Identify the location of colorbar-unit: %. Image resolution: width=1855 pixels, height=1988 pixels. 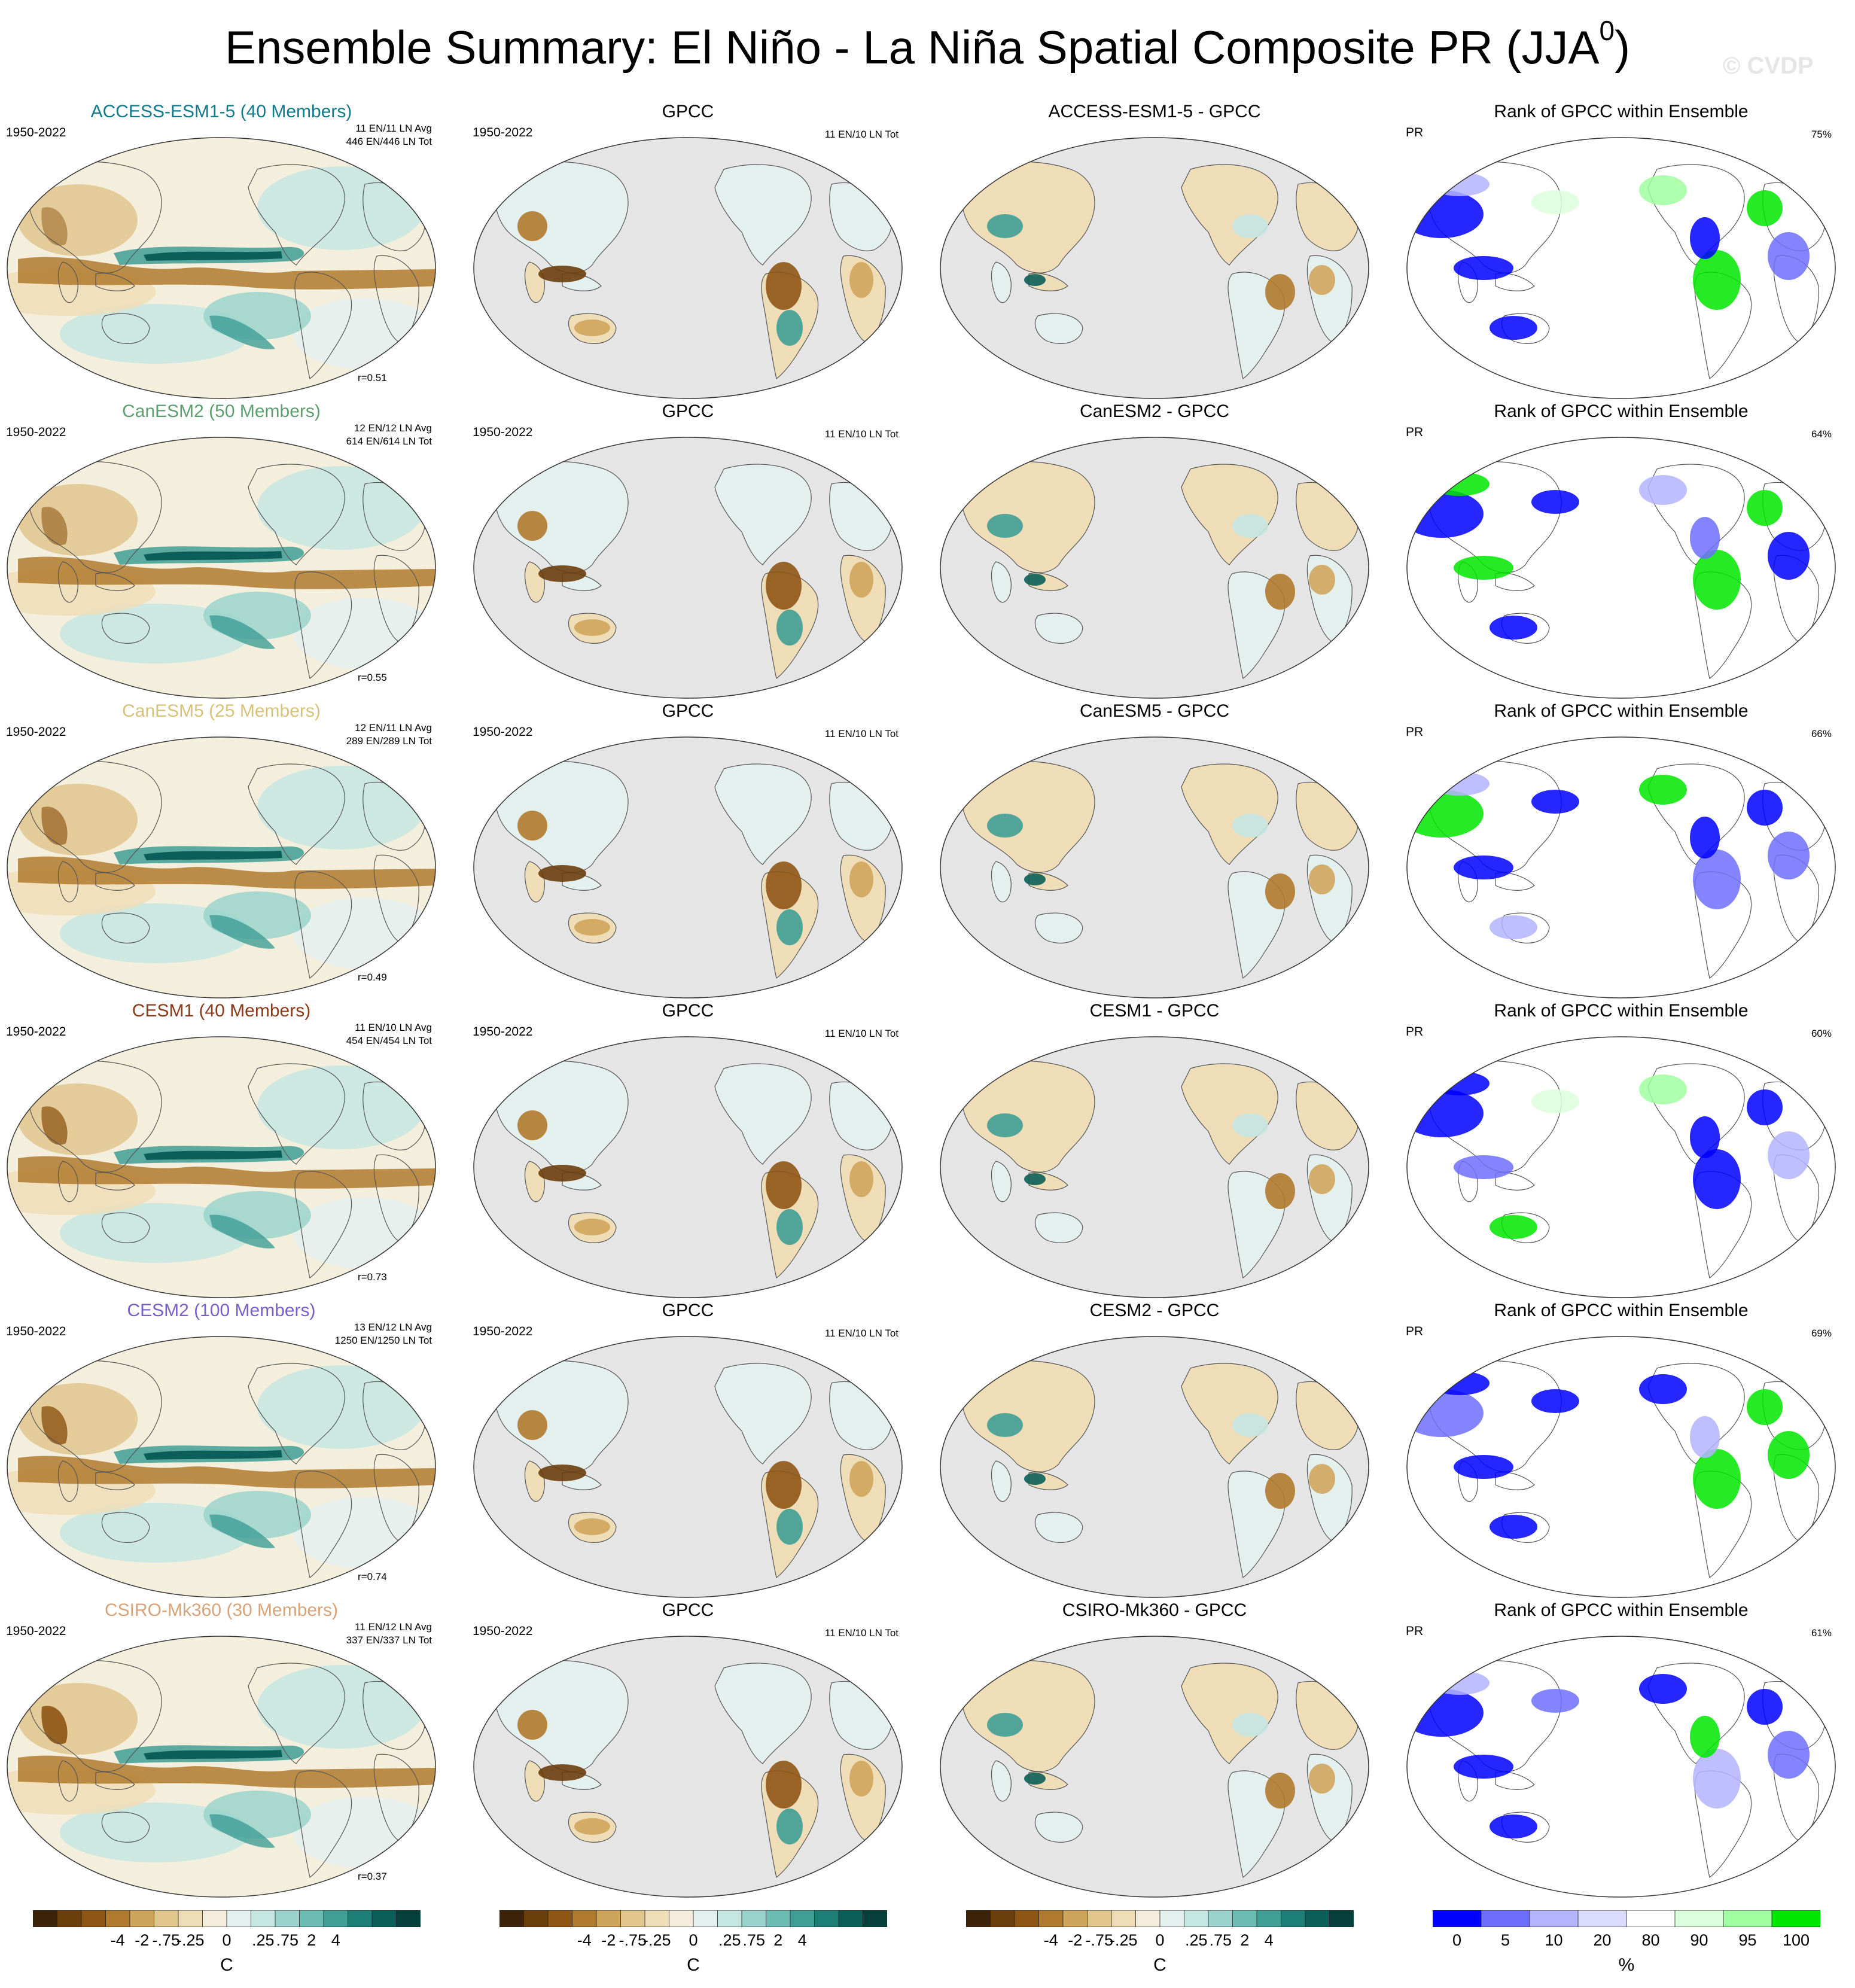
(1626, 1965).